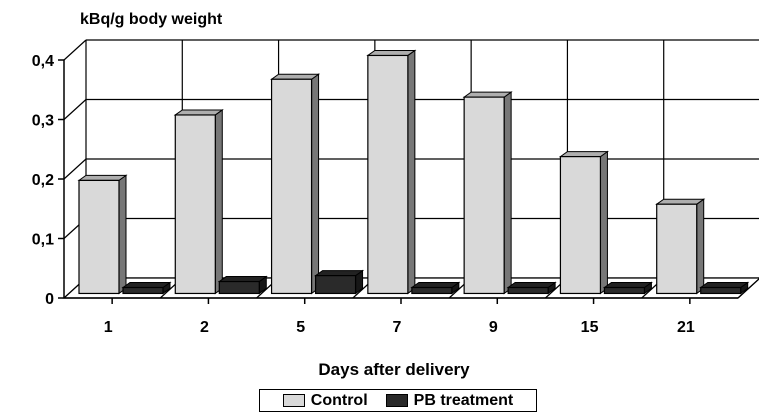  I want to click on legend-label-control: Control, so click(339, 400).